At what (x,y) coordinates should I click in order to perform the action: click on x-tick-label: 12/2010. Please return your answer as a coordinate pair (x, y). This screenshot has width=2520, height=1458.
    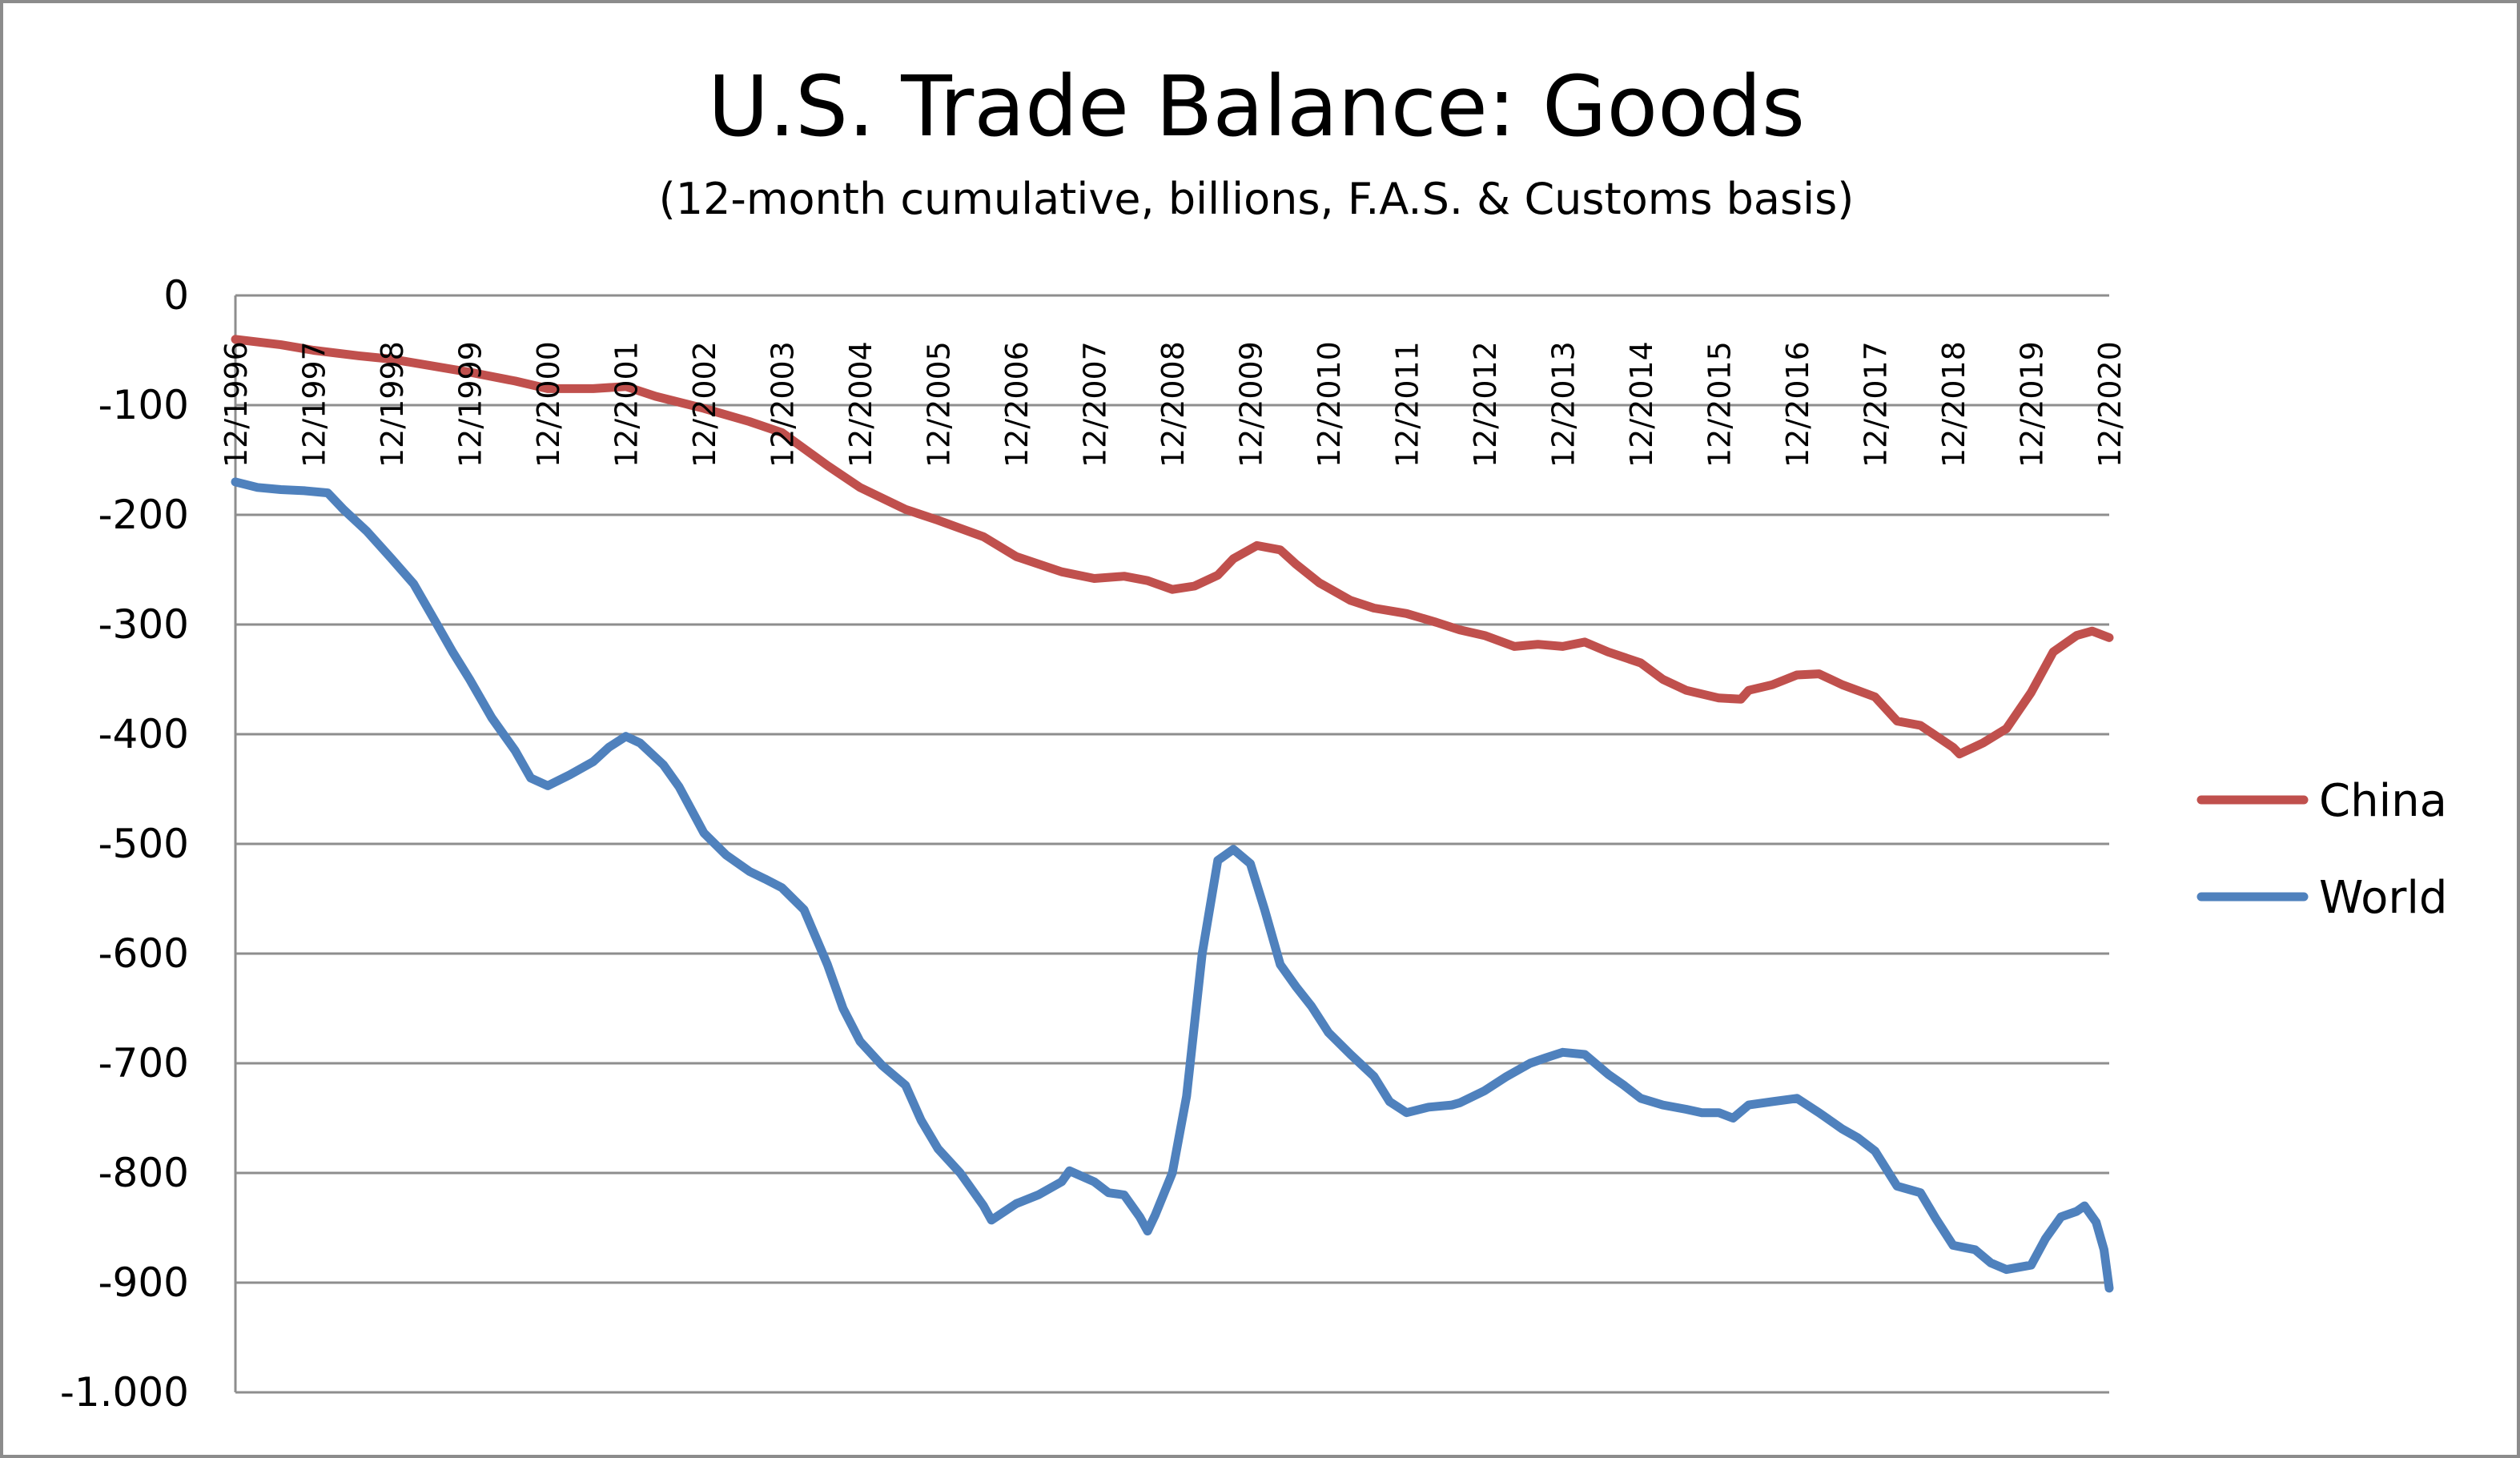
    Looking at the image, I should click on (1329, 404).